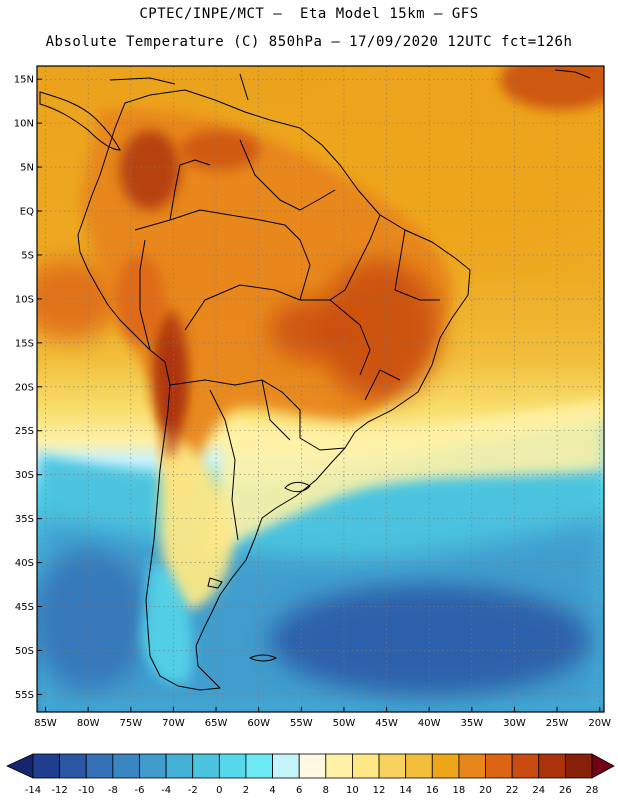 Image resolution: width=618 pixels, height=800 pixels. I want to click on colorbar-label: 0, so click(219, 790).